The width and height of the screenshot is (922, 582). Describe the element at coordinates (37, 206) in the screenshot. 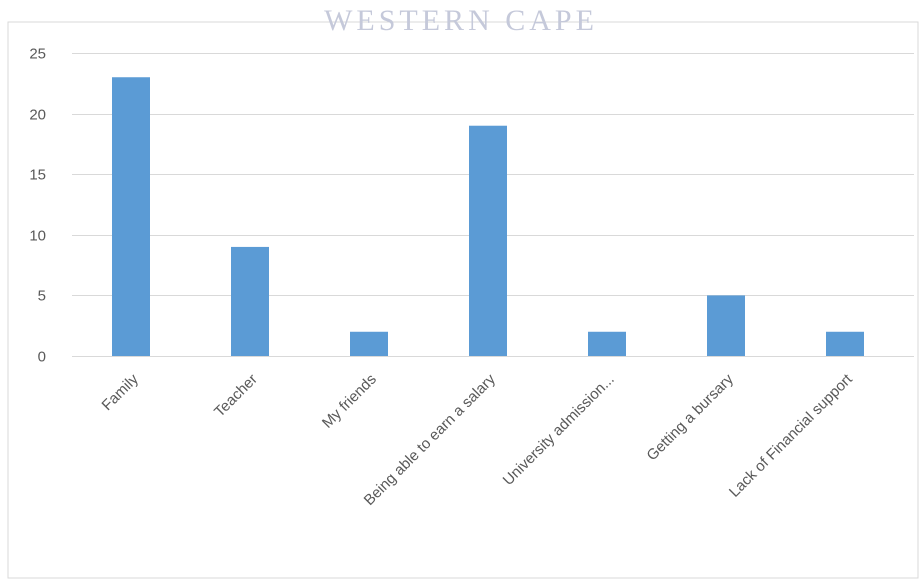

I see `y-axis-tick-labels: 0 5 10 15 20 25` at that location.